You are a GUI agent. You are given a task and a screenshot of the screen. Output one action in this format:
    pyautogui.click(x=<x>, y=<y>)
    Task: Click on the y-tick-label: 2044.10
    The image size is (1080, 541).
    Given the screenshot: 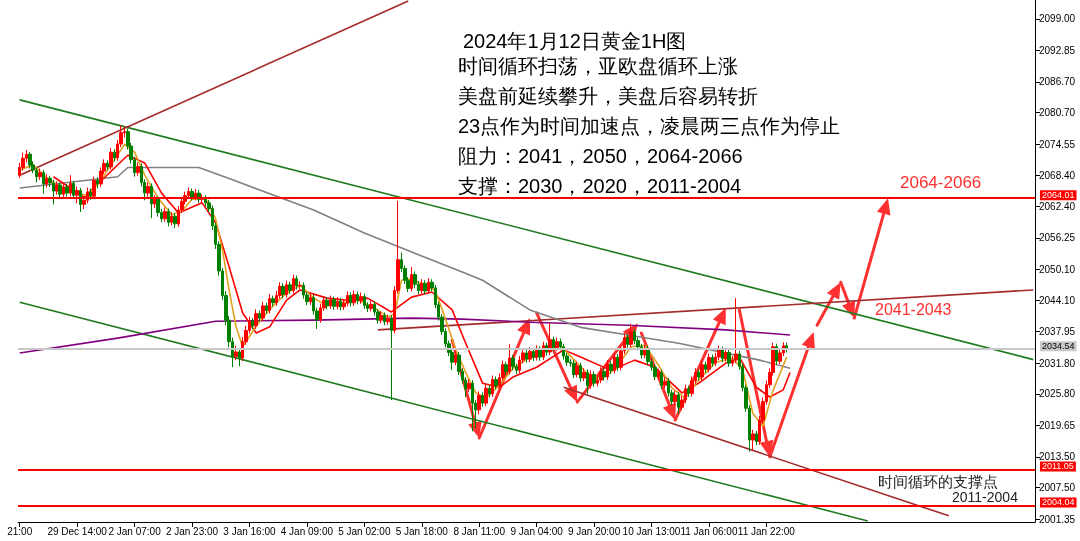 What is the action you would take?
    pyautogui.click(x=1057, y=300)
    